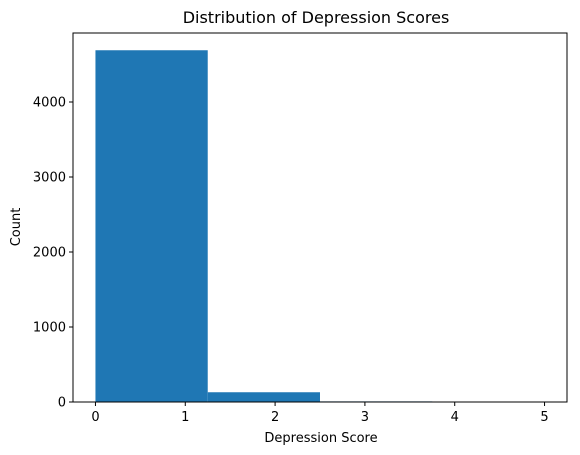 This screenshot has height=455, width=580. I want to click on y-tick-label-3: 3000, so click(49, 178).